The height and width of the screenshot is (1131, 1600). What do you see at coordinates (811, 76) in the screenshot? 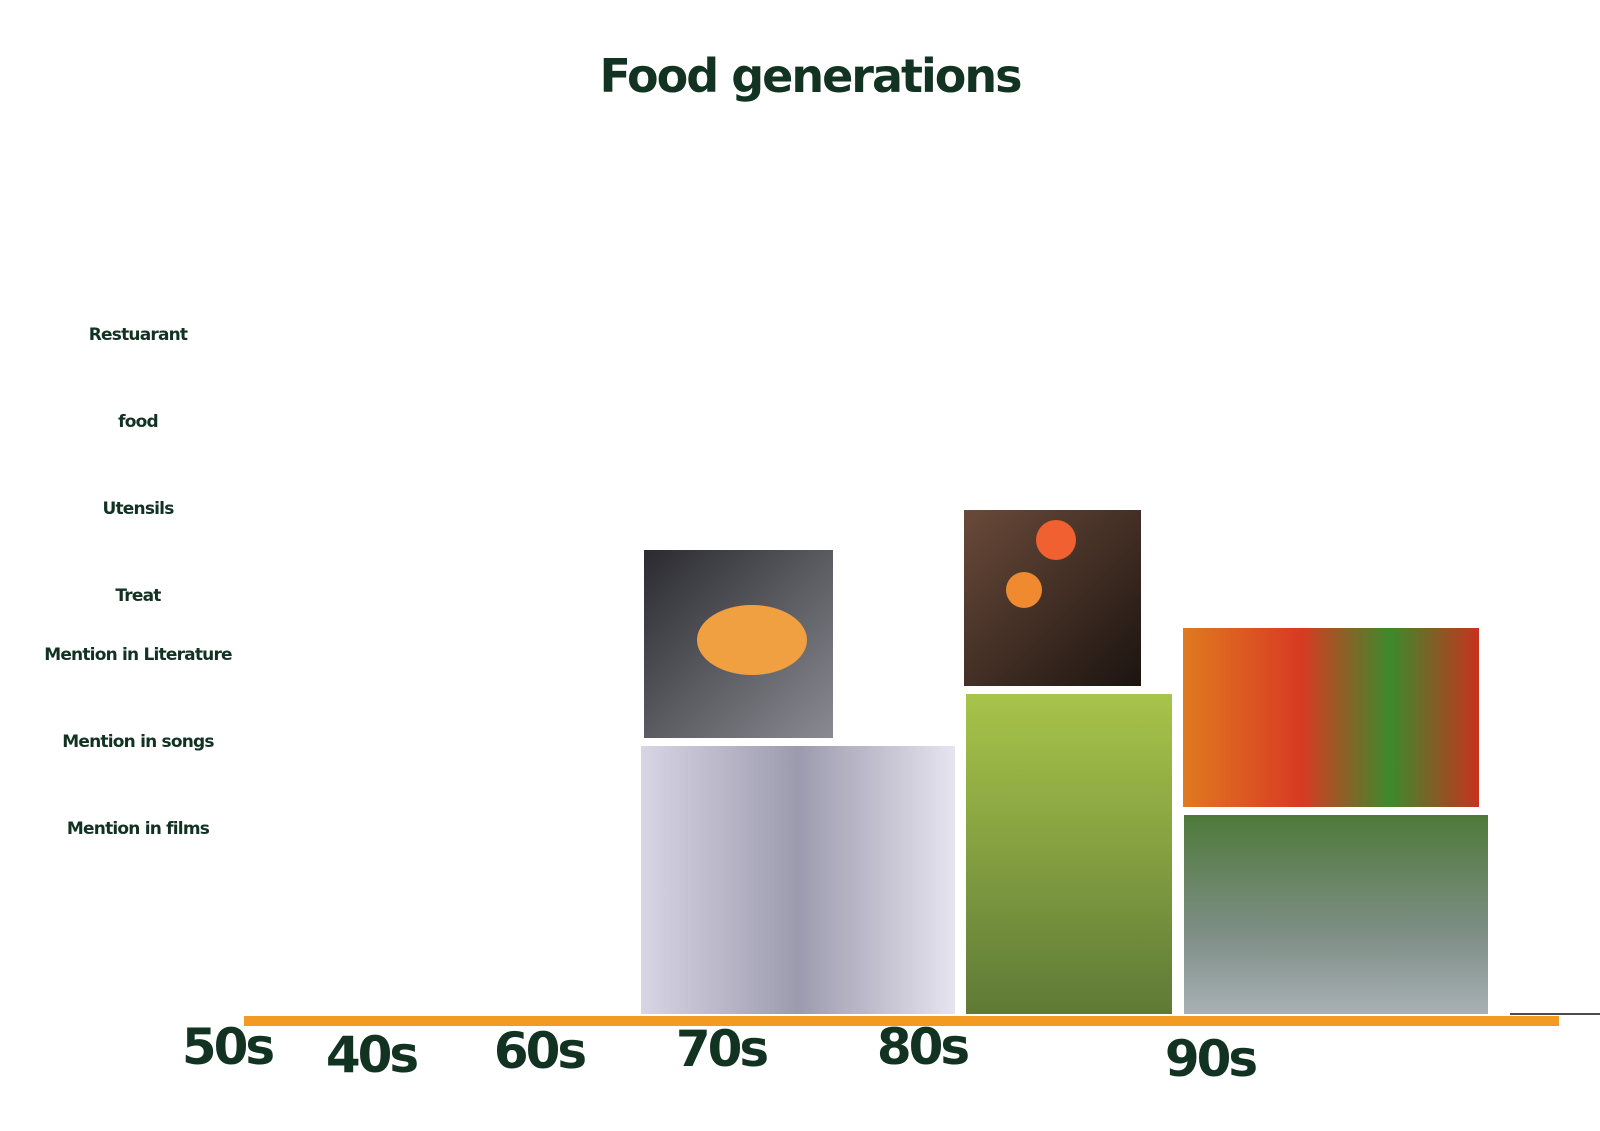
I see `title: Food generations` at bounding box center [811, 76].